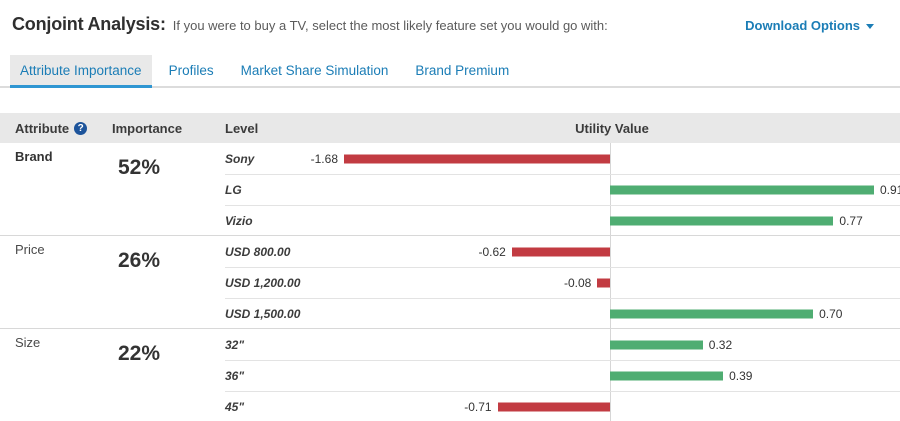  I want to click on utility-value-label: 0.77, so click(851, 221).